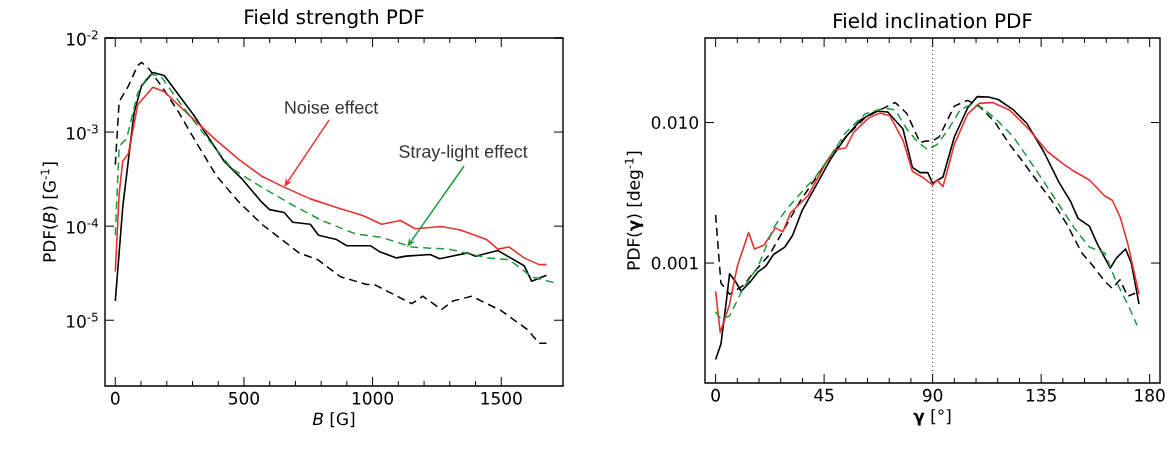 The width and height of the screenshot is (1173, 456). What do you see at coordinates (244, 398) in the screenshot?
I see `x-tick-label: 500` at bounding box center [244, 398].